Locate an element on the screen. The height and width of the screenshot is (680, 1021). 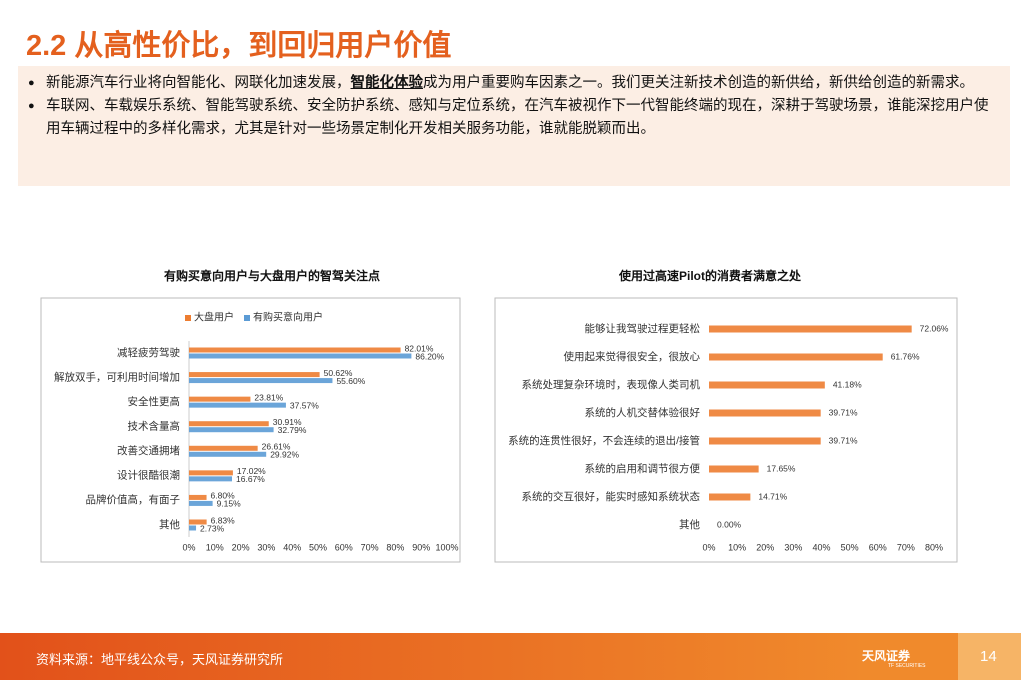
x-tick-label: 80% is located at coordinates (395, 547).